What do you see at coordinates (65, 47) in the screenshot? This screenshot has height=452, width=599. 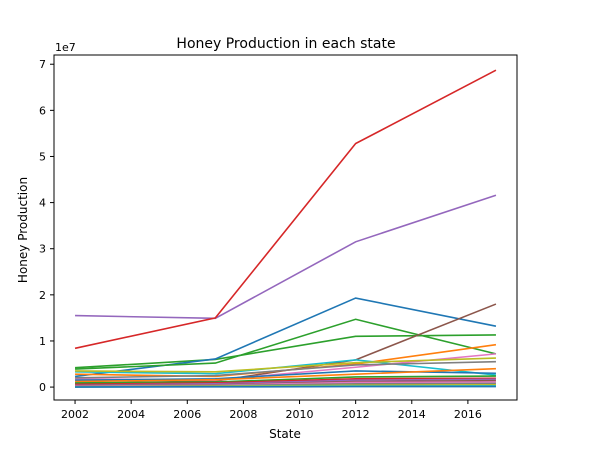 I see `y-offset-label: 1e7` at bounding box center [65, 47].